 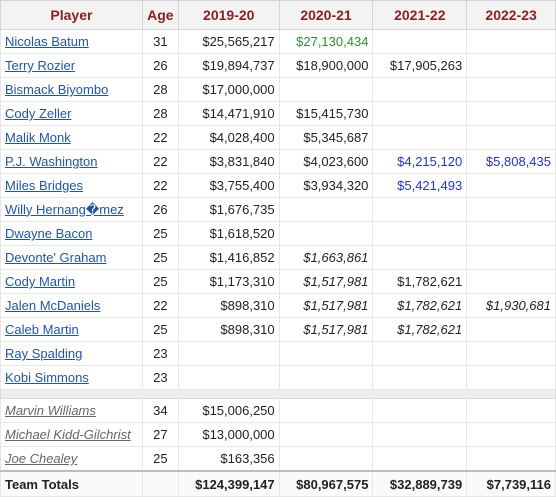 I want to click on salary-cell-2021-22: $1,782,621, so click(x=420, y=305).